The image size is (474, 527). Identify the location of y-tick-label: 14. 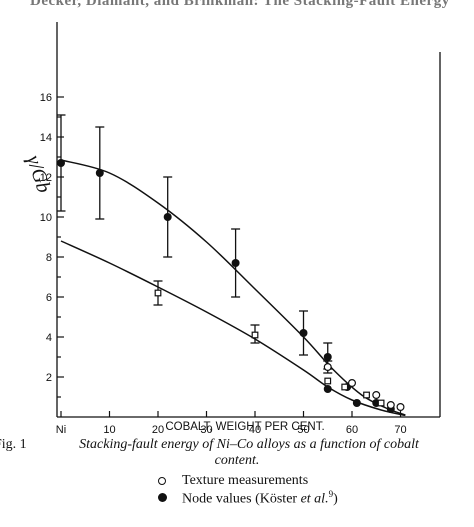
(46, 138).